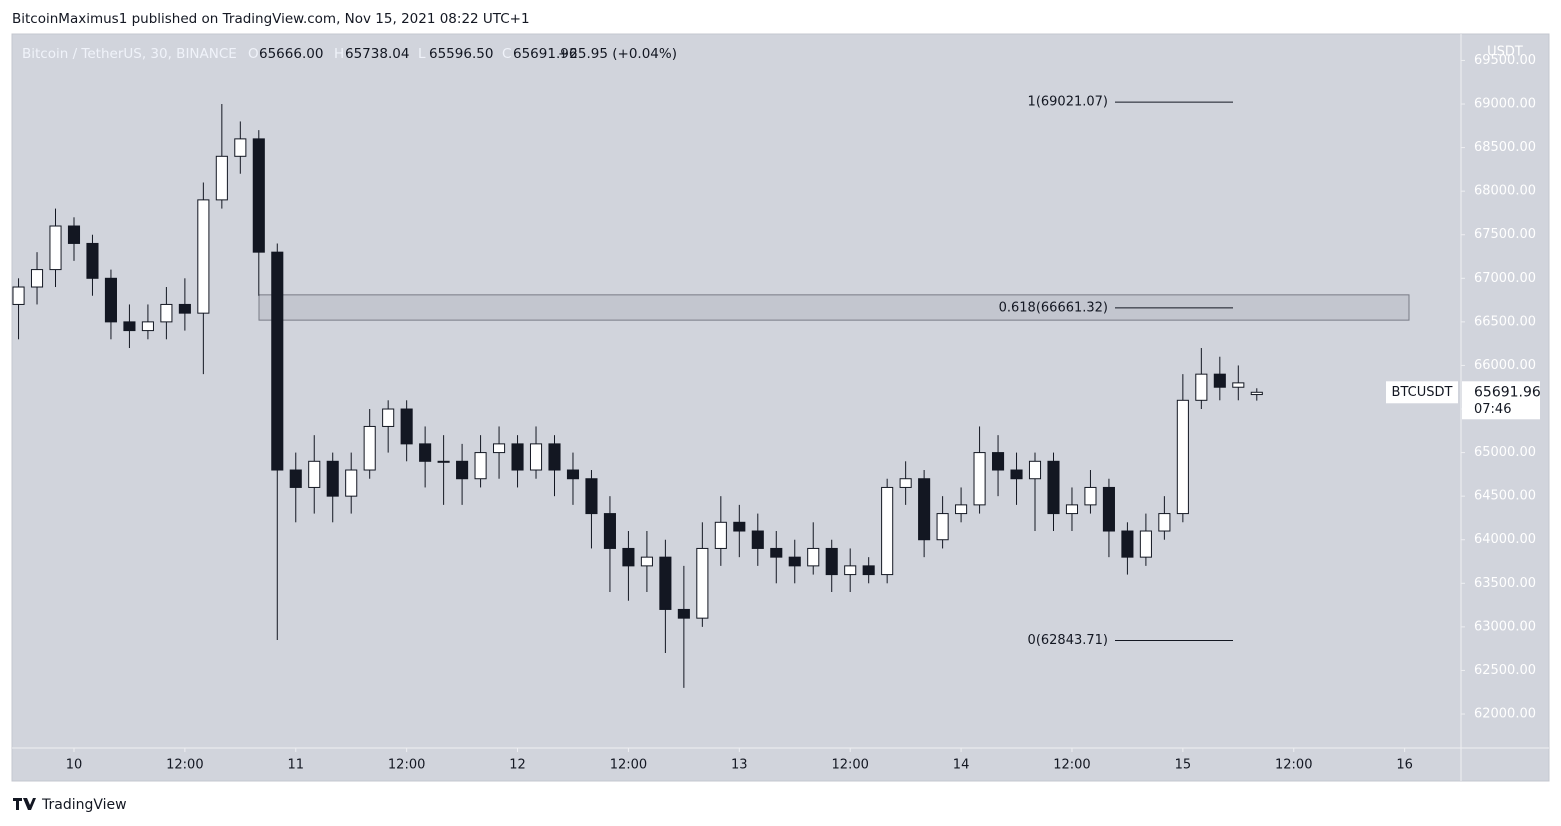 The height and width of the screenshot is (826, 1561). I want to click on y-tick-label: 67500.00, so click(1505, 234).